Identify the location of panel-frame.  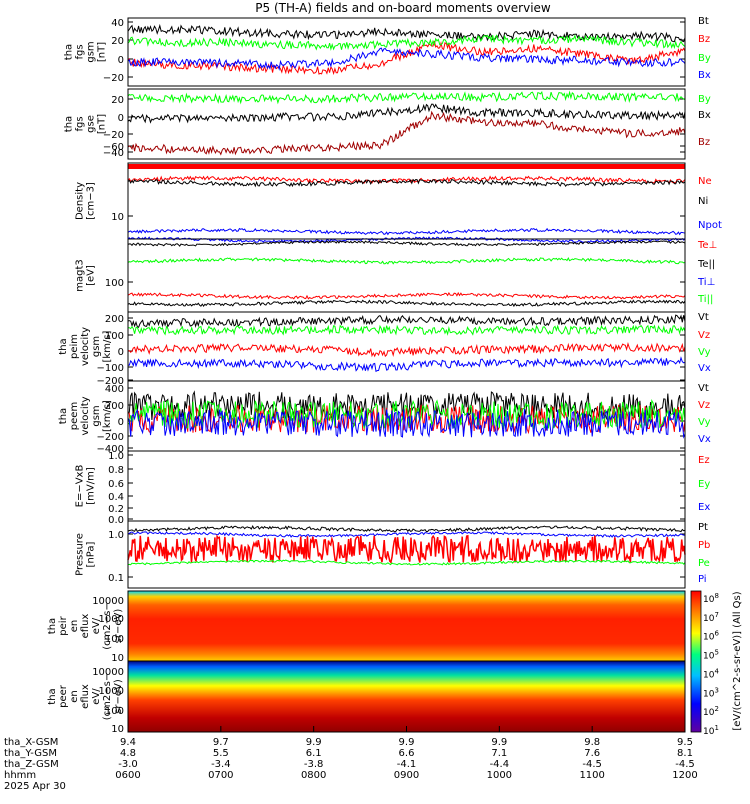
(406, 124).